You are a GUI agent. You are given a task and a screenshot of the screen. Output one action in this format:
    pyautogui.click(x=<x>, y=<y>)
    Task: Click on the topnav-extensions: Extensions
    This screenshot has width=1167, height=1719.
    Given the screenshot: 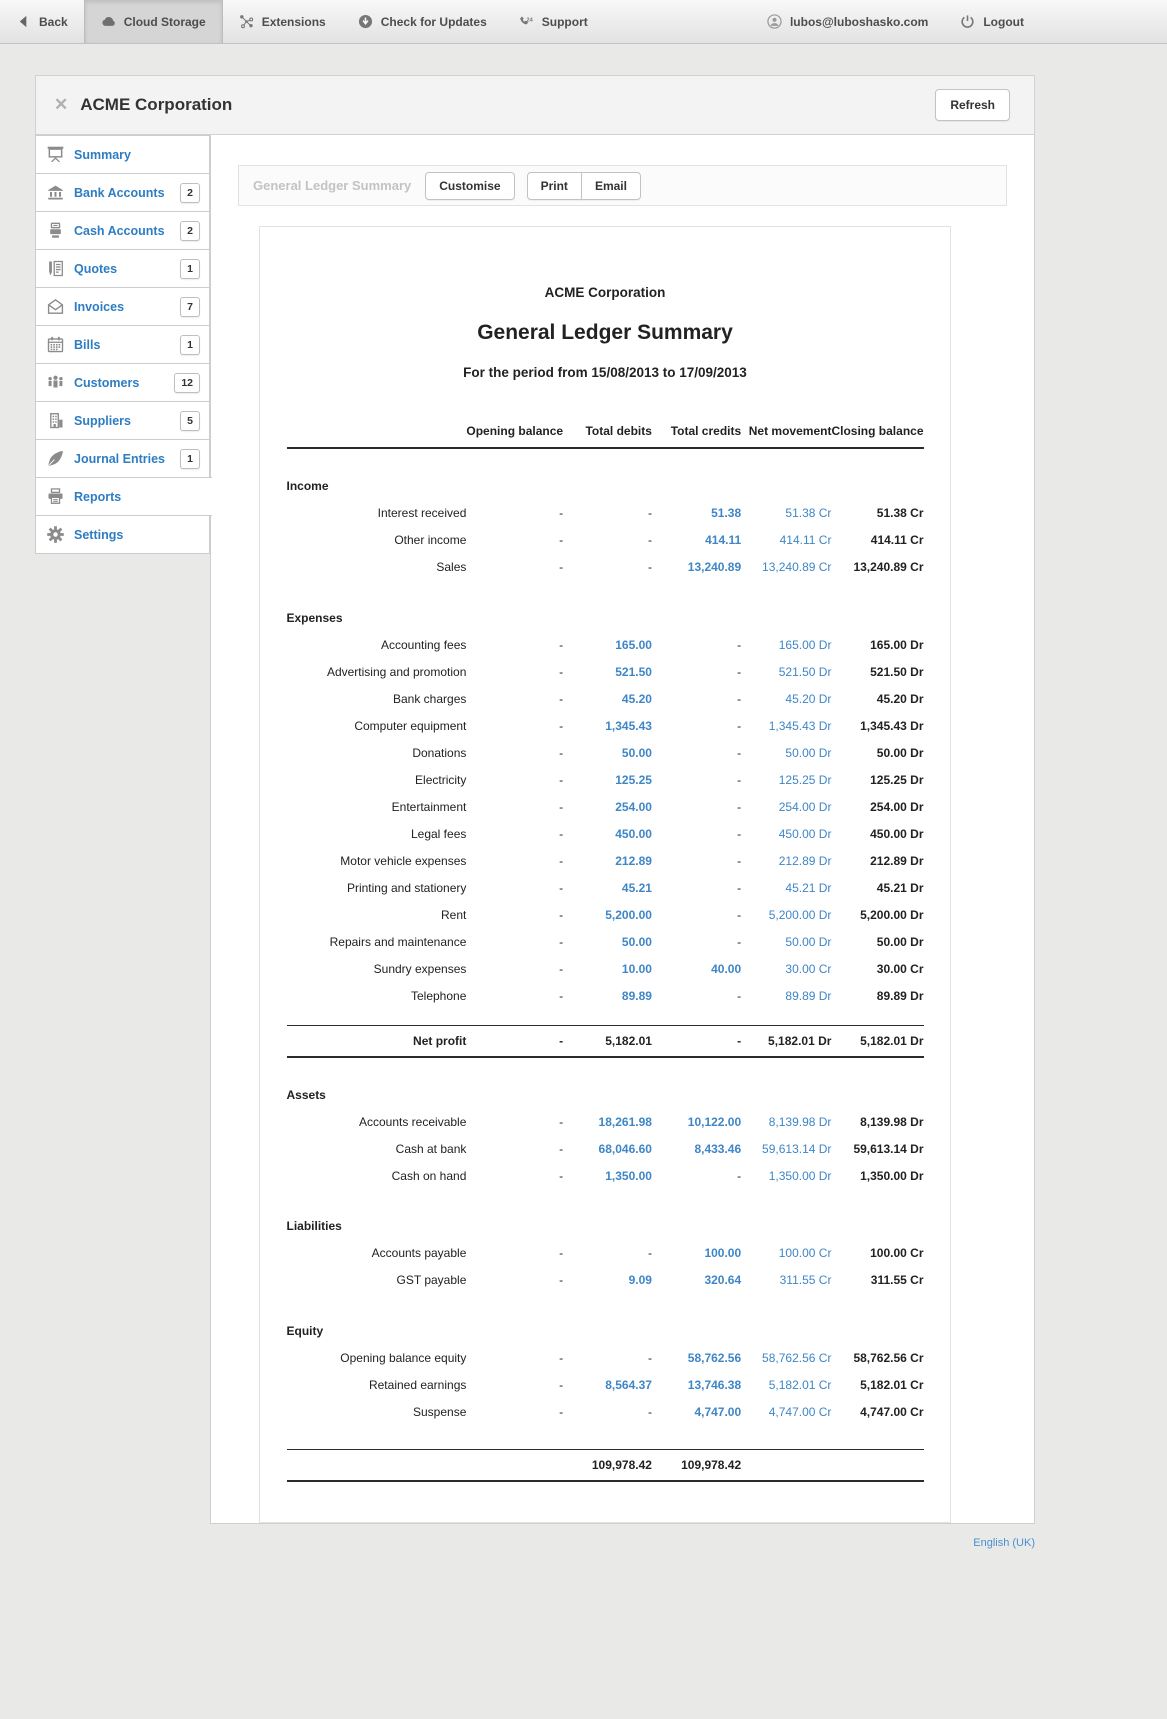 What is the action you would take?
    pyautogui.click(x=282, y=21)
    